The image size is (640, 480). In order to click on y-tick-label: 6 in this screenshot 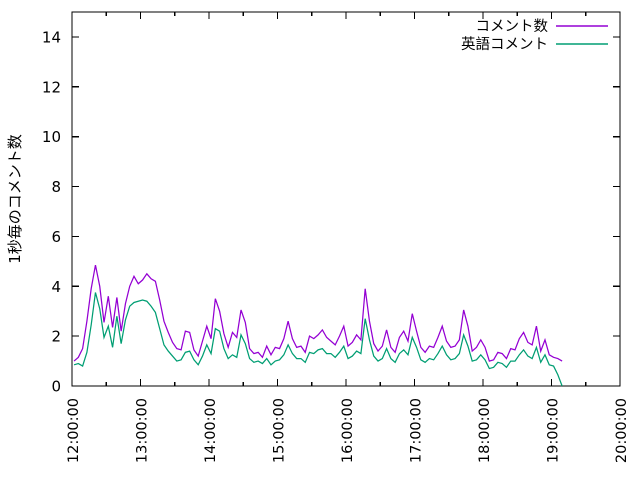, I will do `click(56, 237)`.